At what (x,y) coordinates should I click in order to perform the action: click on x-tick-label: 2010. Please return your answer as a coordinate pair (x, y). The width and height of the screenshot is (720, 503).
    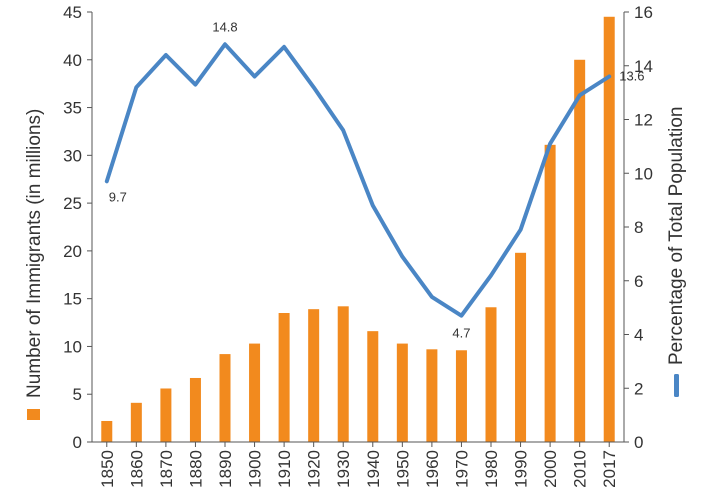
    Looking at the image, I should click on (580, 469).